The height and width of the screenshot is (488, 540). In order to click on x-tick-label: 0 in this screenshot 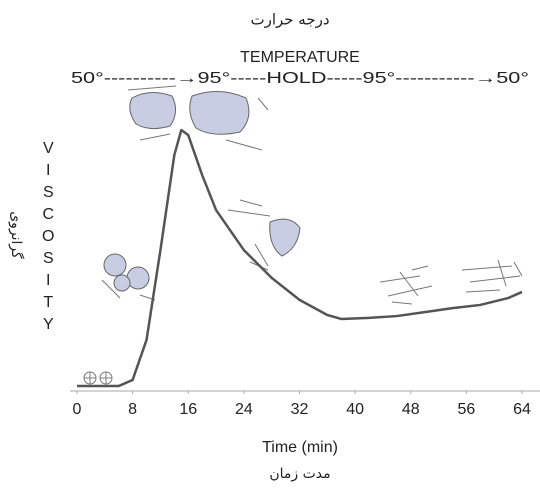, I will do `click(77, 409)`.